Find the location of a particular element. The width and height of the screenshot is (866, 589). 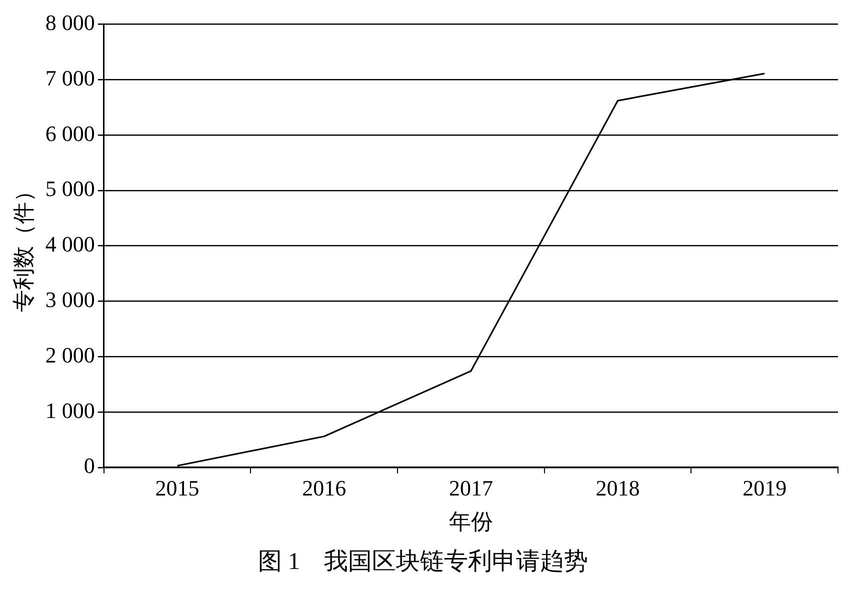

x-tick-label: 2017 is located at coordinates (470, 487).